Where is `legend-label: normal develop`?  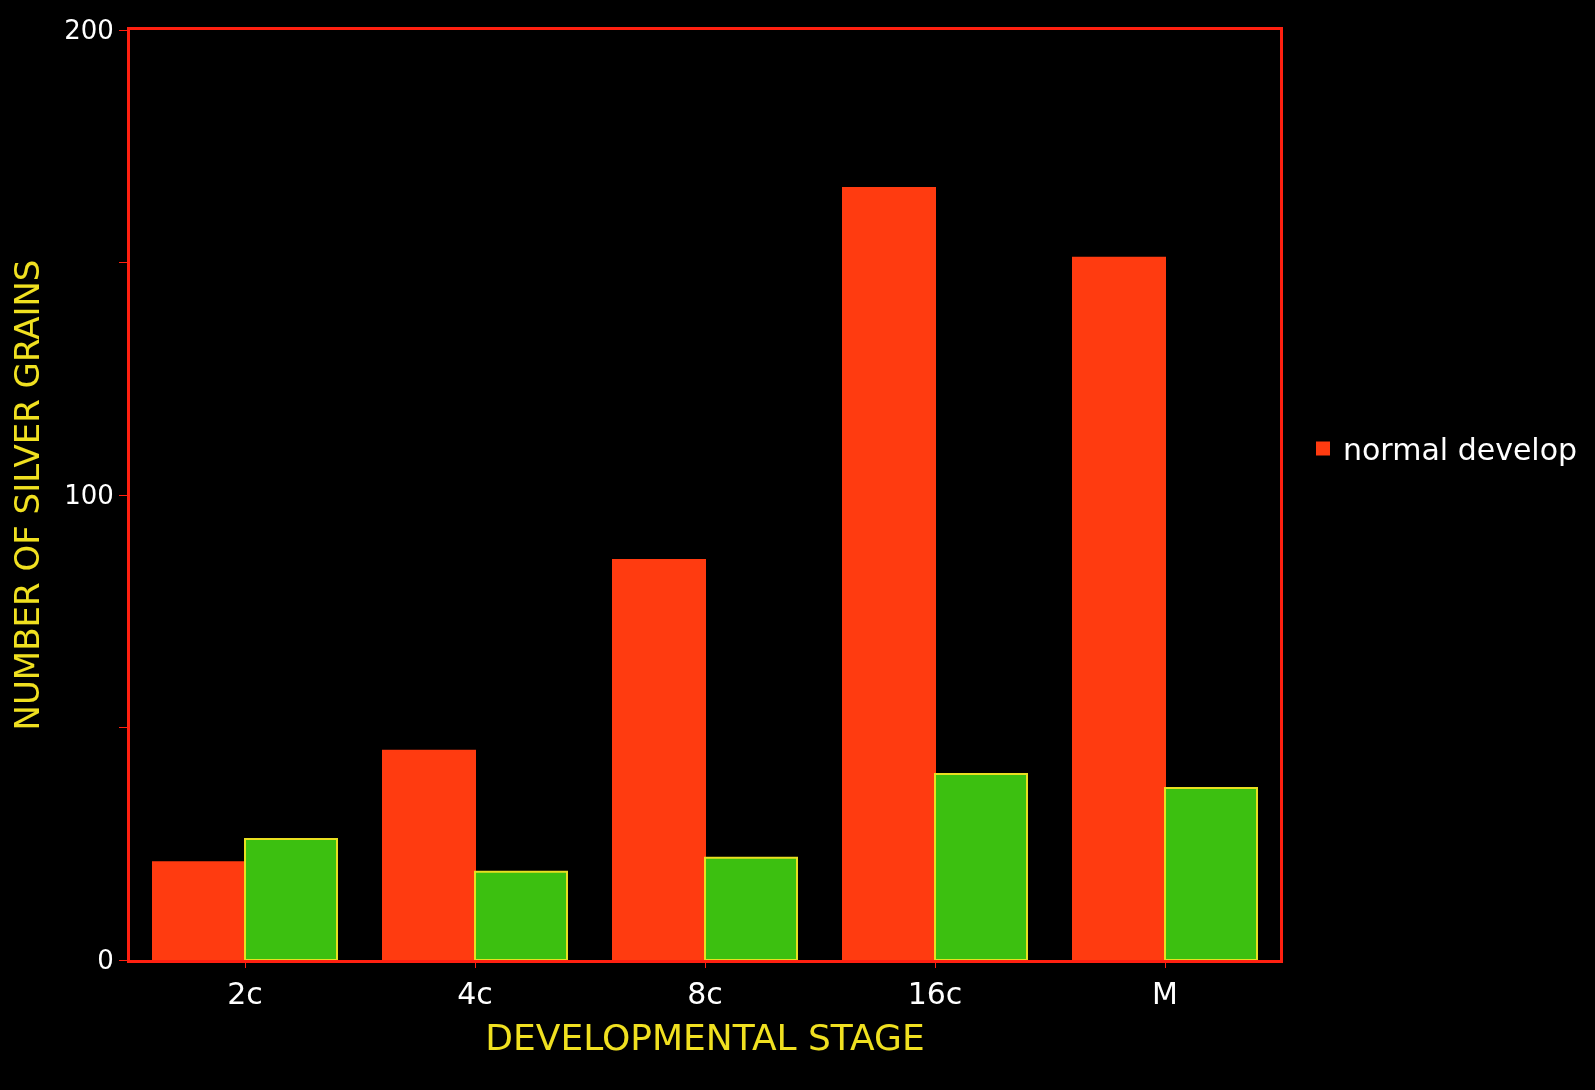
legend-label: normal develop is located at coordinates (1460, 450).